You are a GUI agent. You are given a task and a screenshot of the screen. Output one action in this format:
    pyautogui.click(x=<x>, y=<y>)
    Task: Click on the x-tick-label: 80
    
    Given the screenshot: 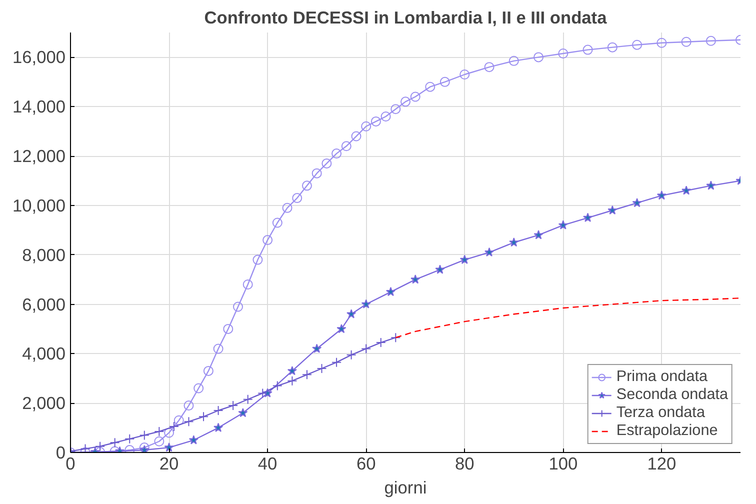 What is the action you would take?
    pyautogui.click(x=464, y=464)
    